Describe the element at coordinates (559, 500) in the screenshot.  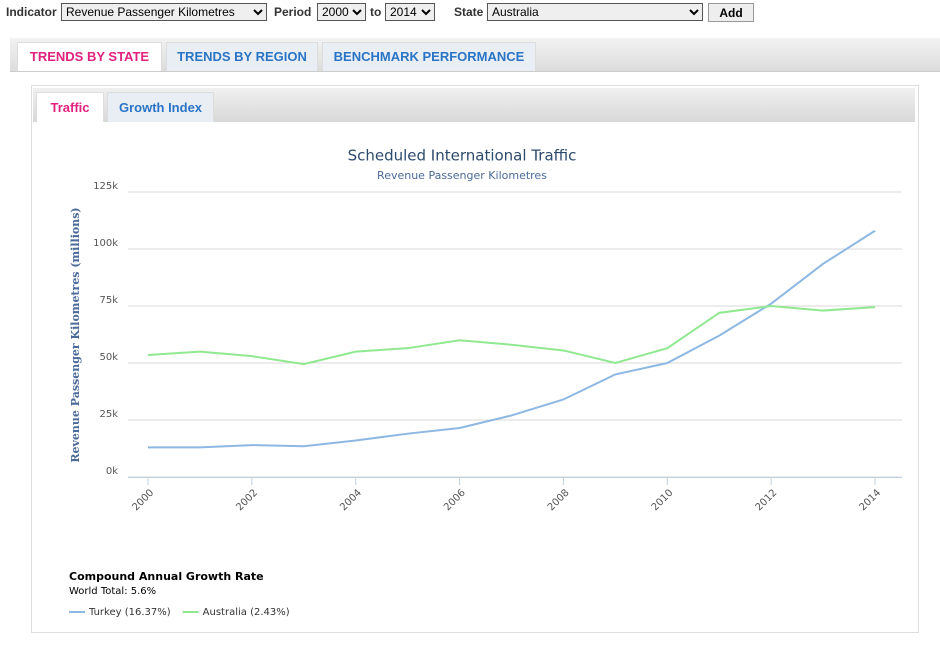
I see `x-tick-label: 2008` at that location.